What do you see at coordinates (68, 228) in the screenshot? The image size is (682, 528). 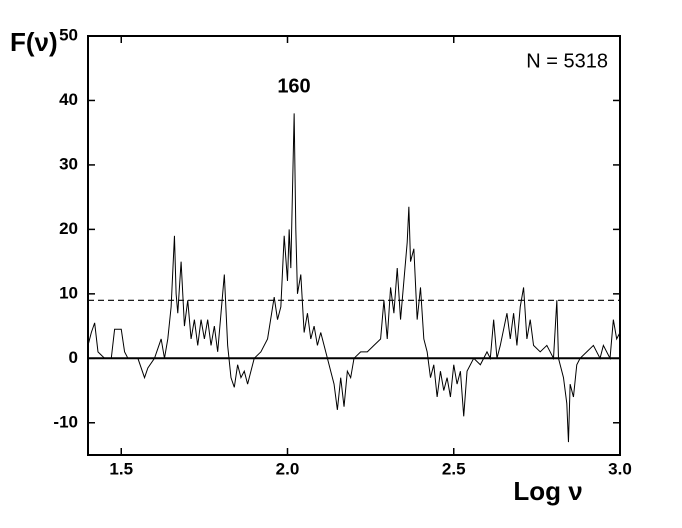 I see `y-tick-label: 20` at bounding box center [68, 228].